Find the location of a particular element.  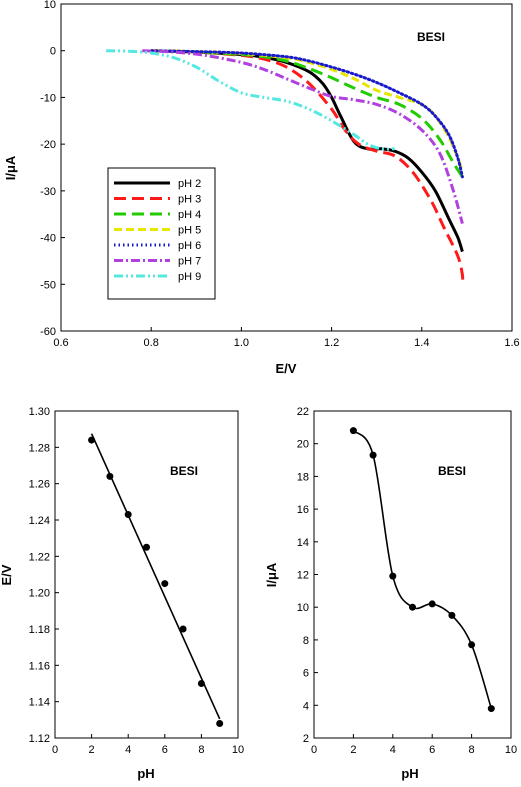

cv-y-tick-label: -30 is located at coordinates (48, 192).